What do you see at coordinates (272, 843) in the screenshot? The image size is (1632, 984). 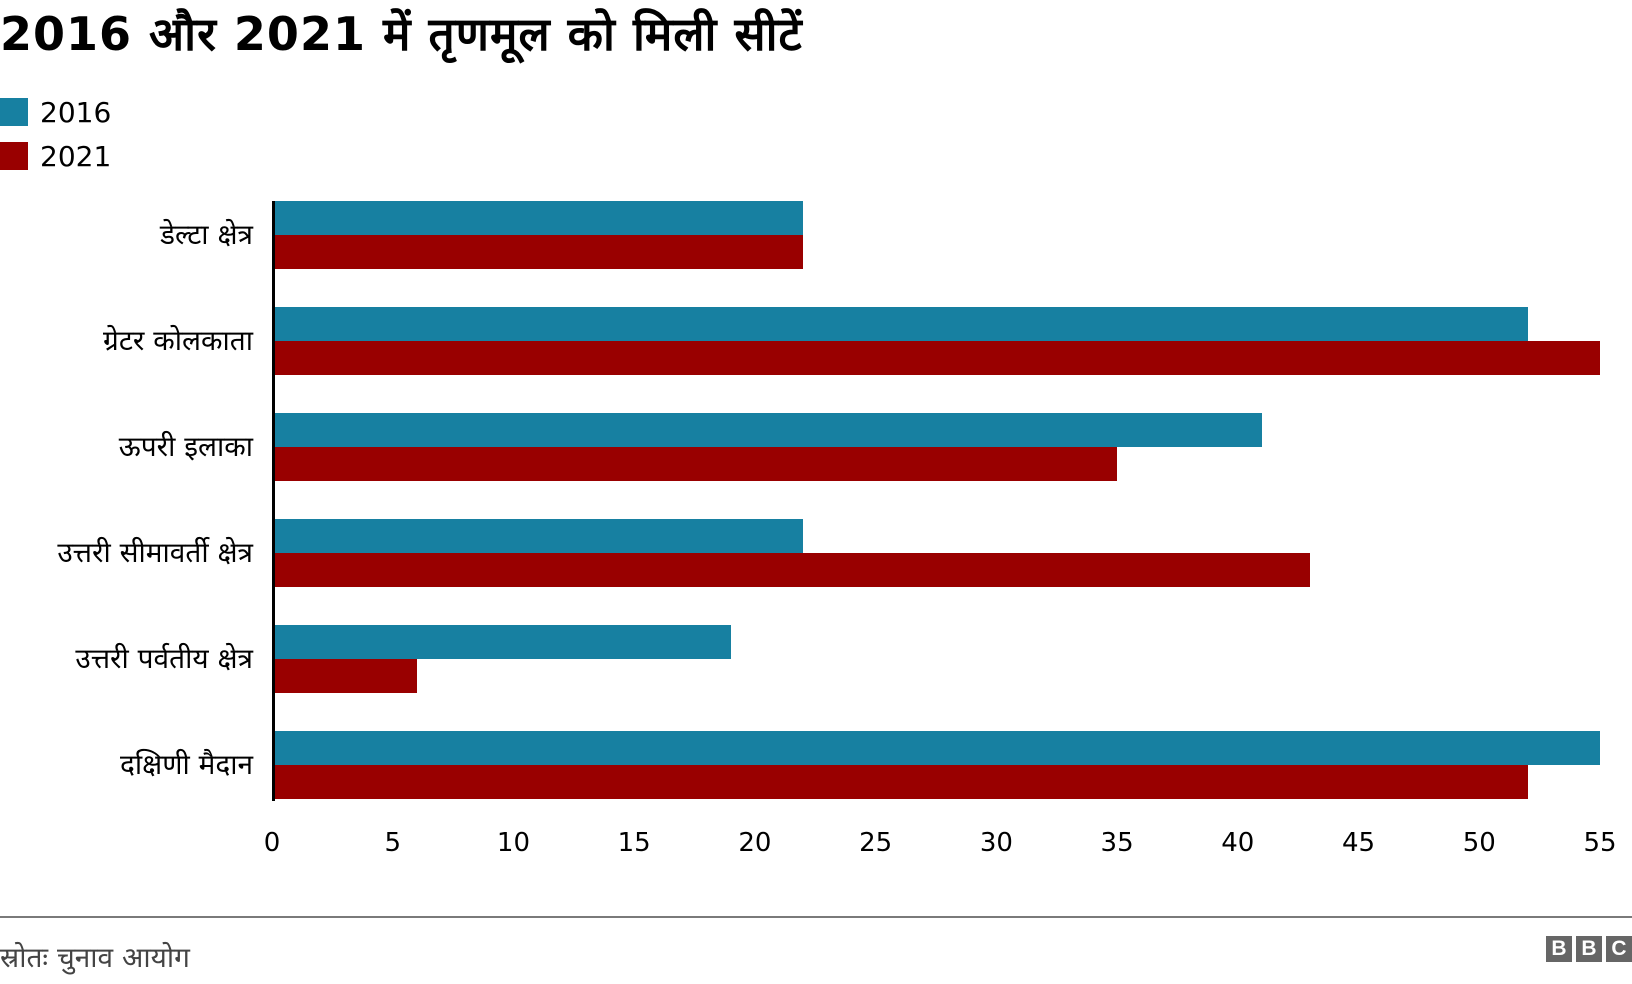 I see `x-tick-label: 0` at bounding box center [272, 843].